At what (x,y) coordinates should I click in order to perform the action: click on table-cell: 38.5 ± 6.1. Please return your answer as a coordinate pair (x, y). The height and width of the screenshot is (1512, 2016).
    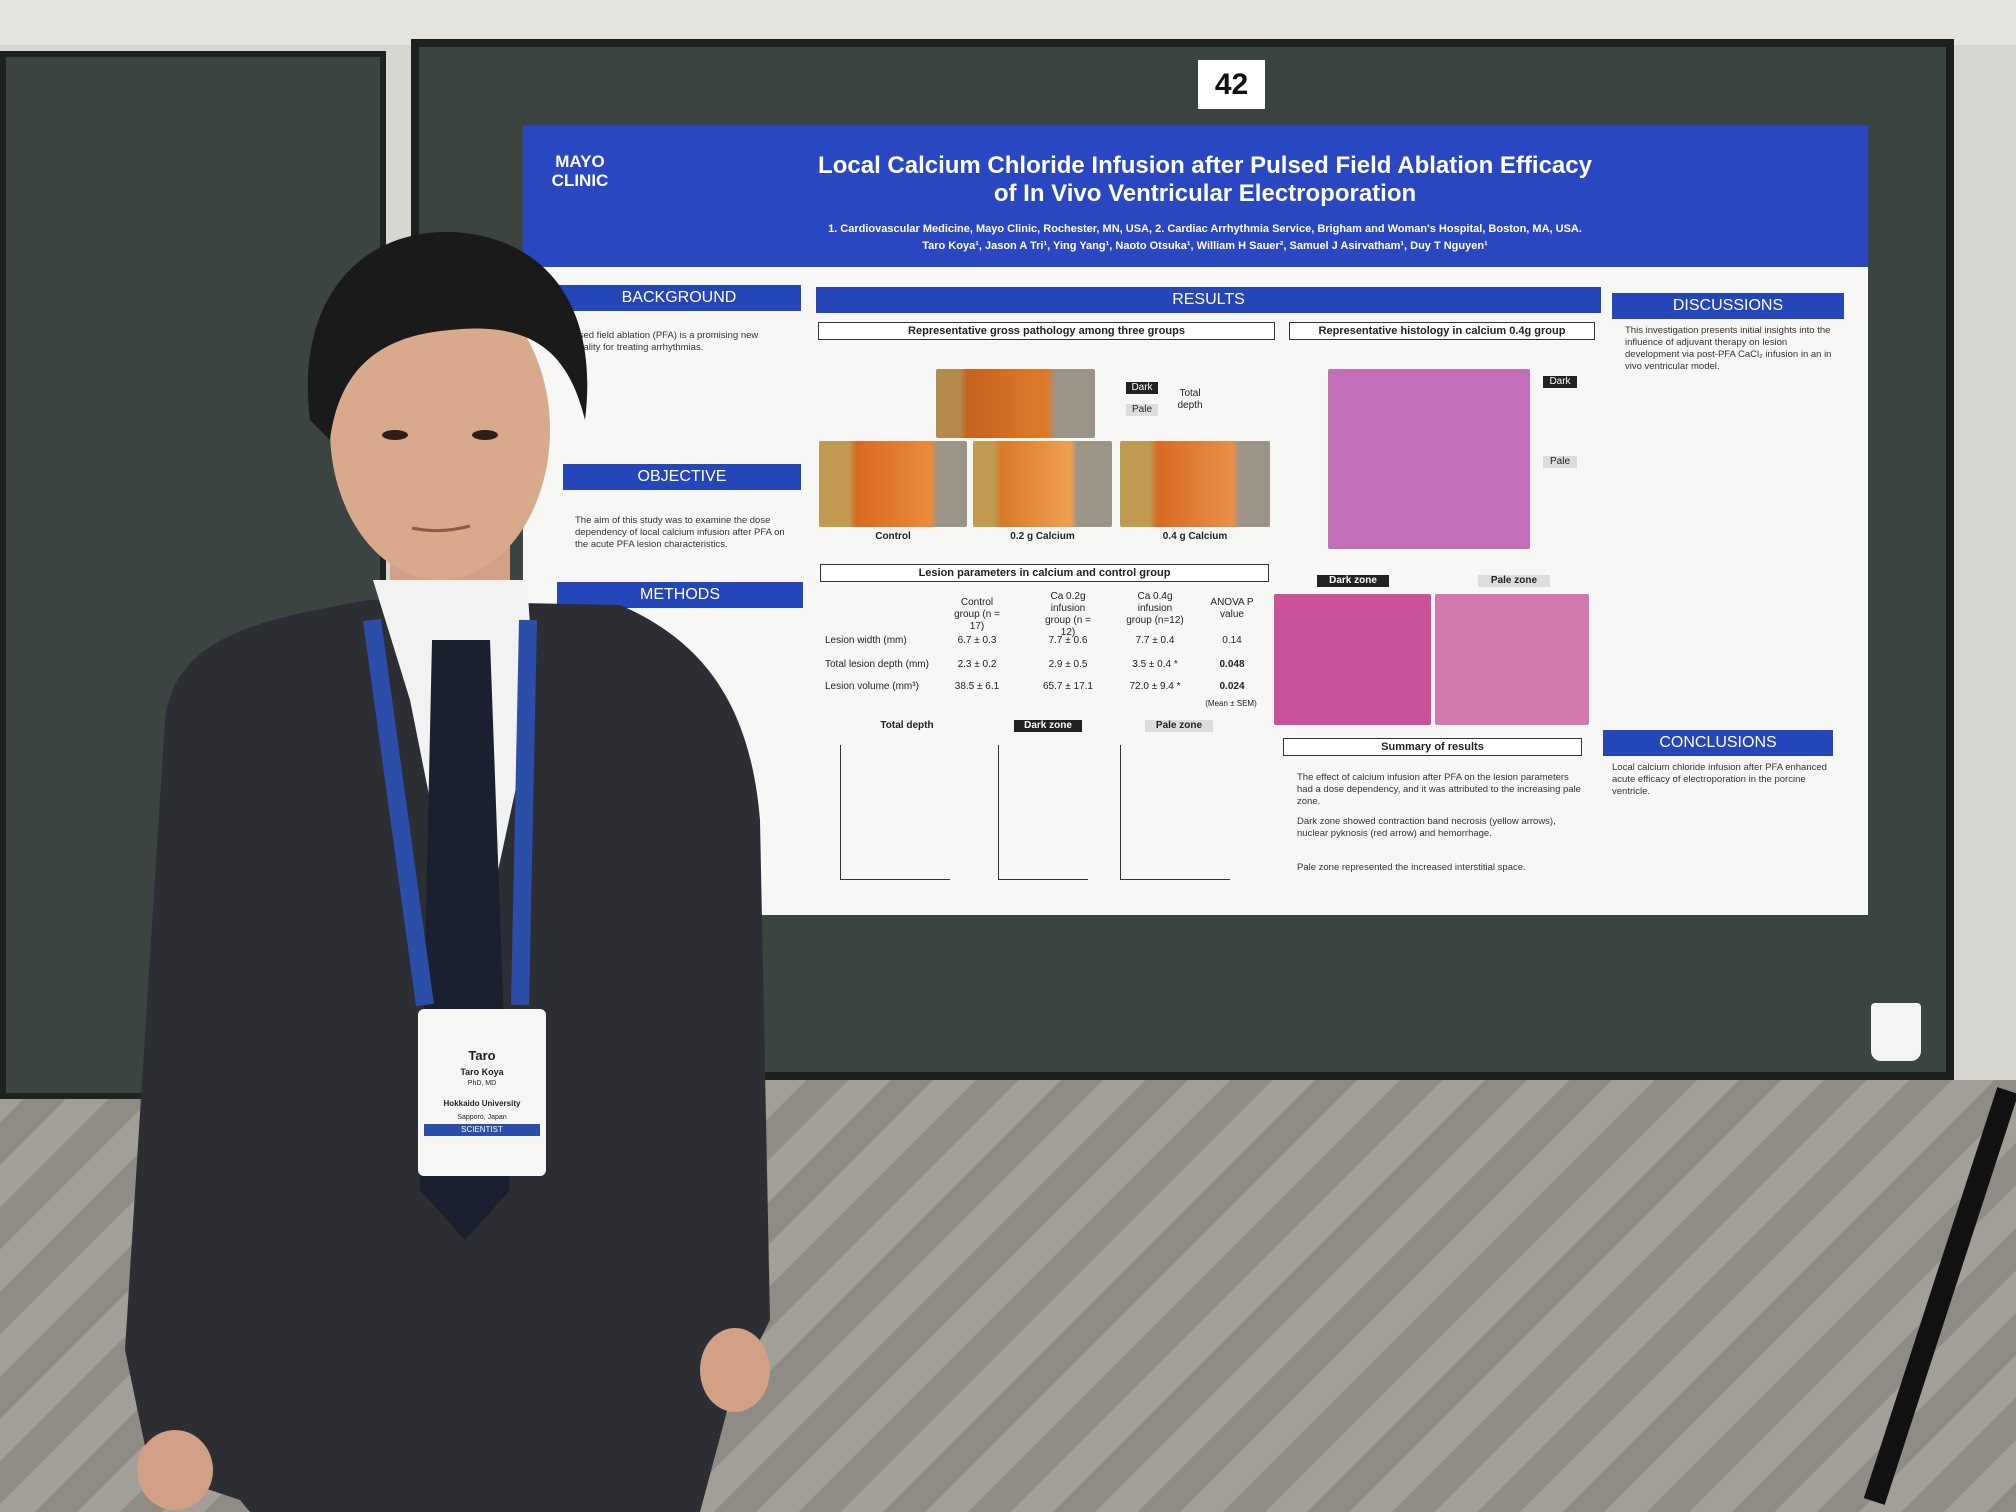
    Looking at the image, I should click on (977, 686).